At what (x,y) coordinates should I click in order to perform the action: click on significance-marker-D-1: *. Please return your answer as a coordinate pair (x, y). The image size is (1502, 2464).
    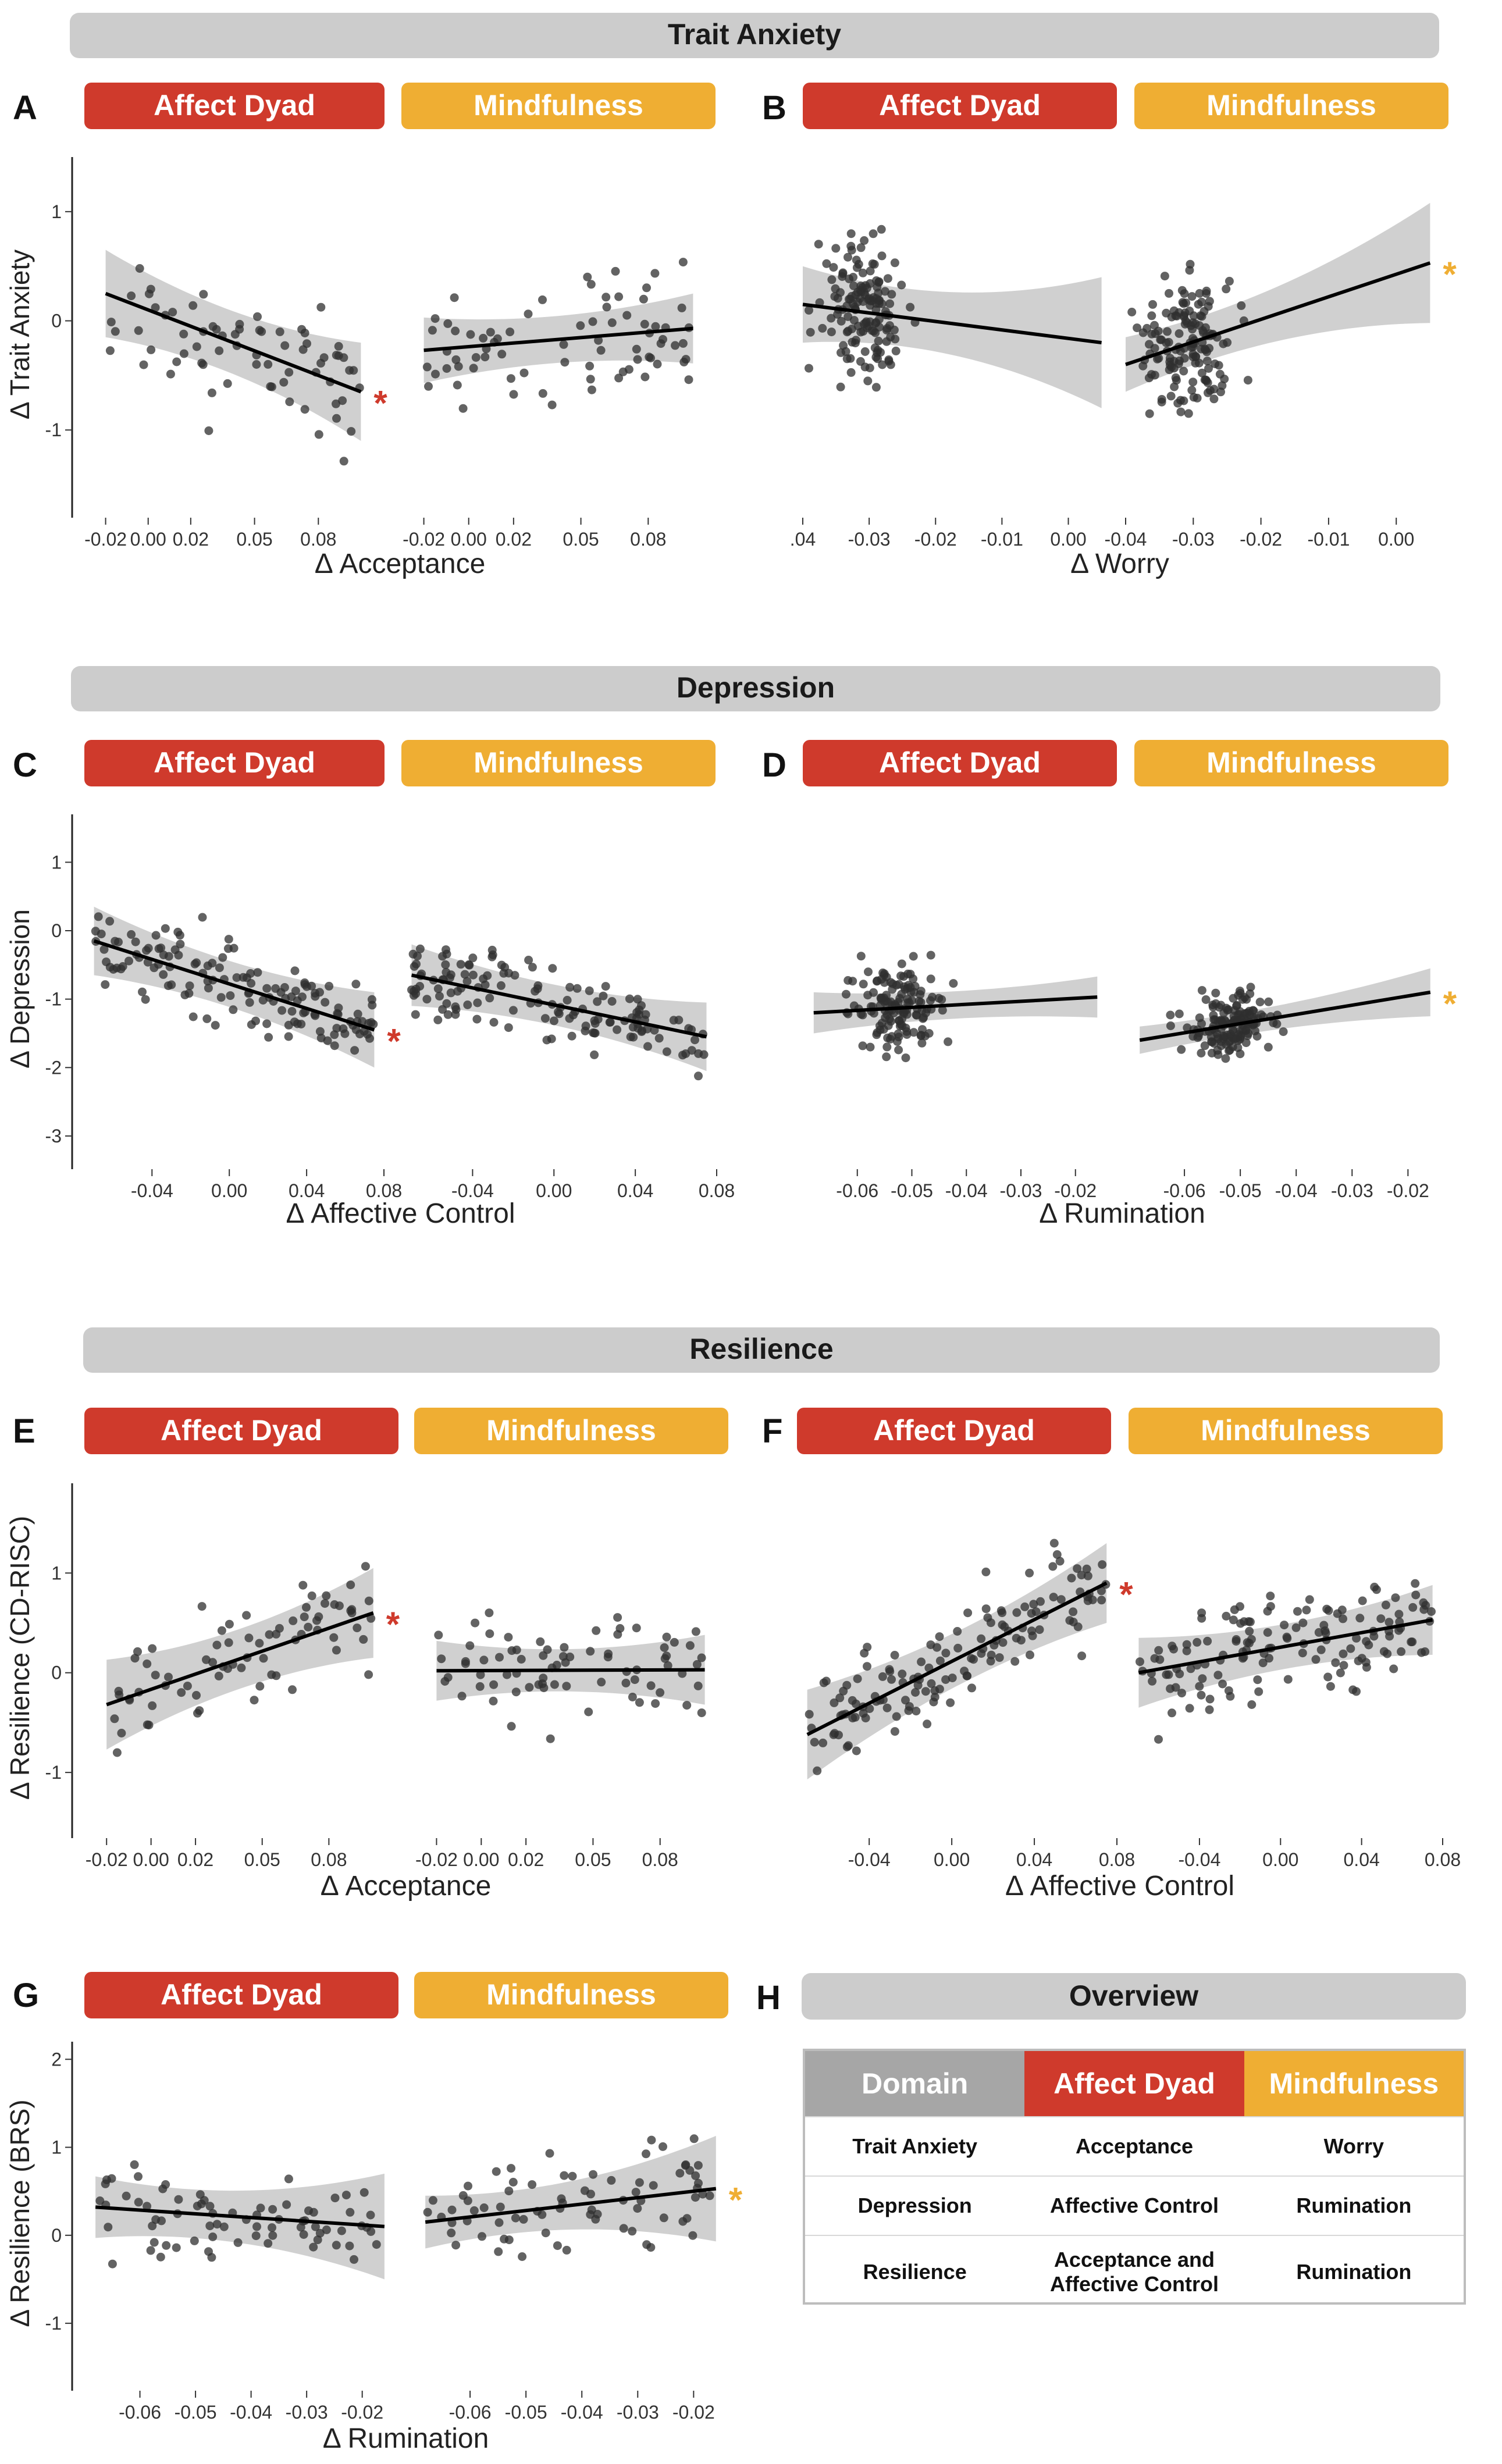
    Looking at the image, I should click on (1450, 1003).